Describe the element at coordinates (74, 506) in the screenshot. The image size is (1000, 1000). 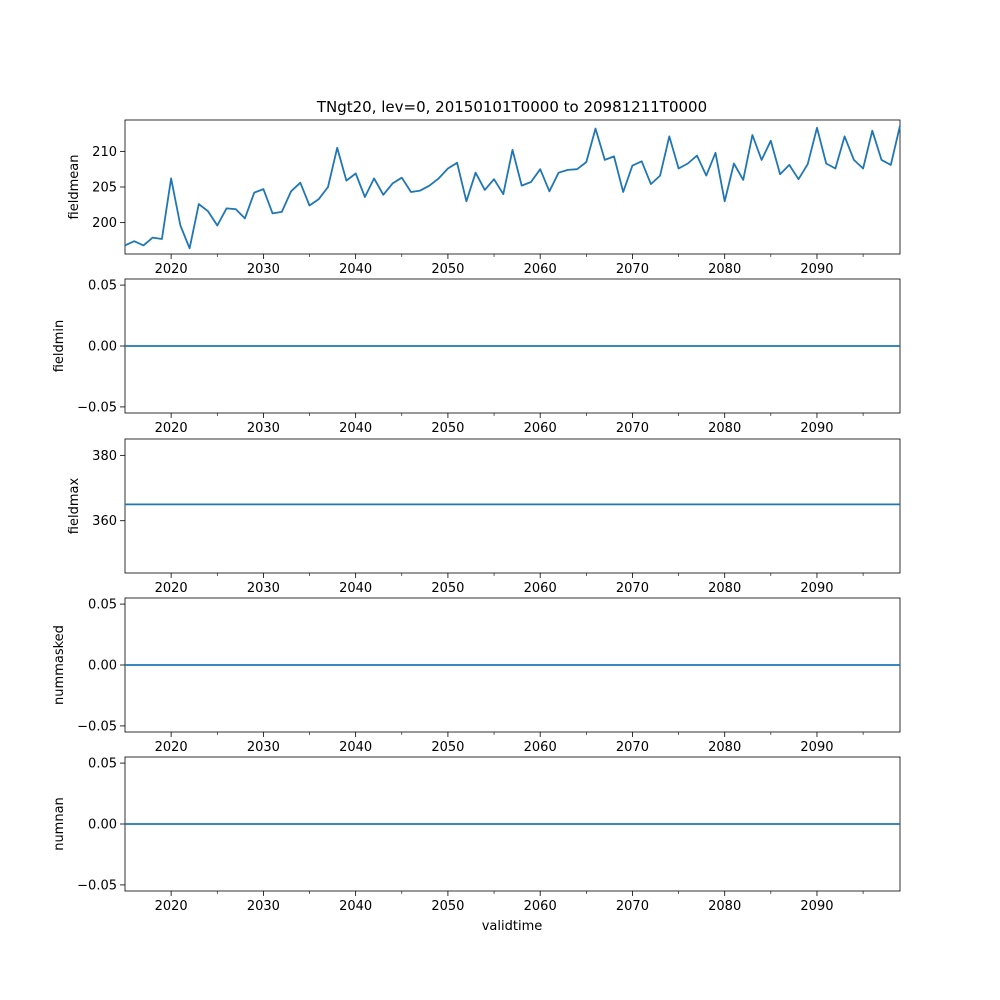
I see `y-axis-label: fieldmax` at that location.